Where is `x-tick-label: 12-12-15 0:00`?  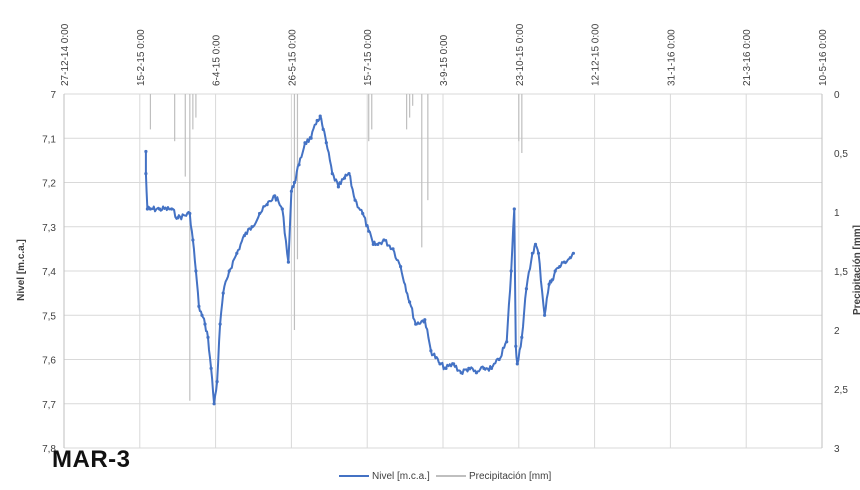 x-tick-label: 12-12-15 0:00 is located at coordinates (596, 54).